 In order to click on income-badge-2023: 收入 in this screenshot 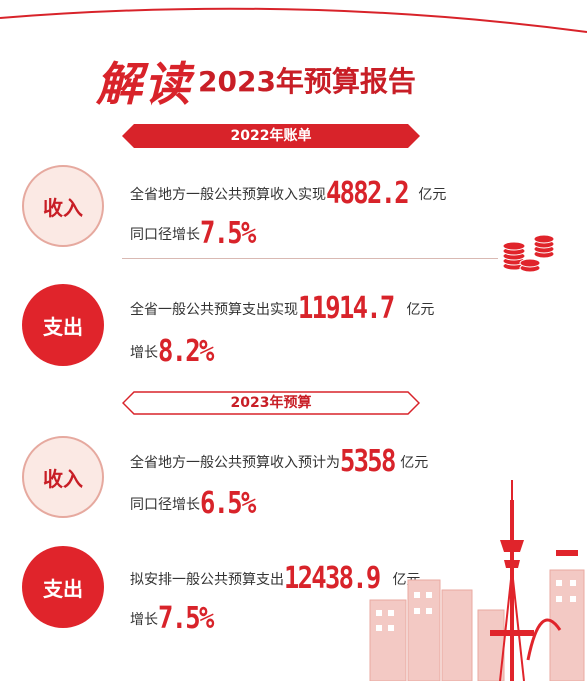, I will do `click(63, 477)`.